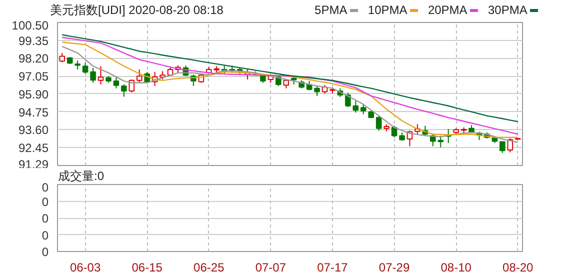 Image resolution: width=578 pixels, height=276 pixels. What do you see at coordinates (30, 25) in the screenshot?
I see `y-tick-label: 100.50` at bounding box center [30, 25].